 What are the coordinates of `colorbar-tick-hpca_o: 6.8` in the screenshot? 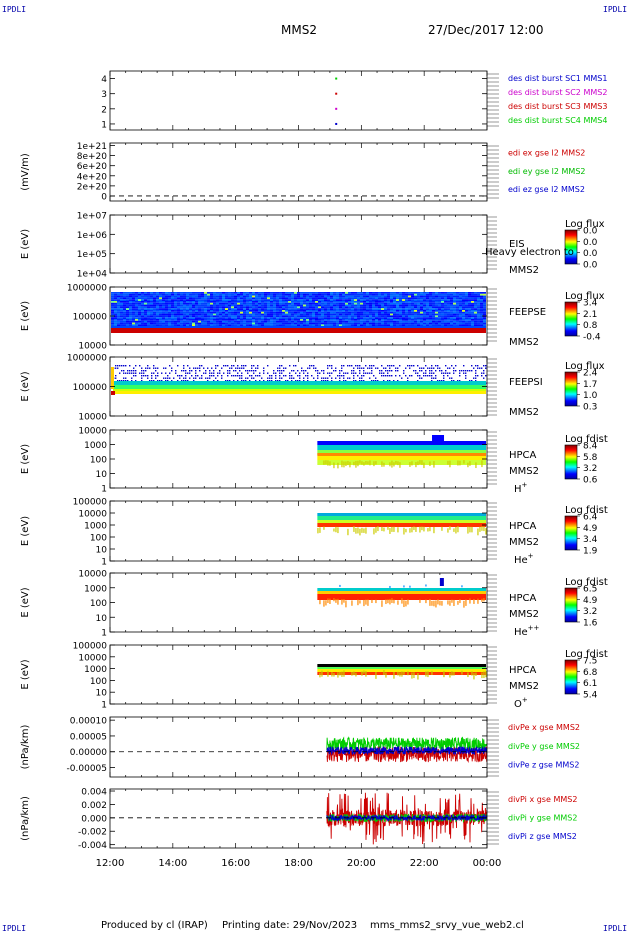 It's located at (590, 673).